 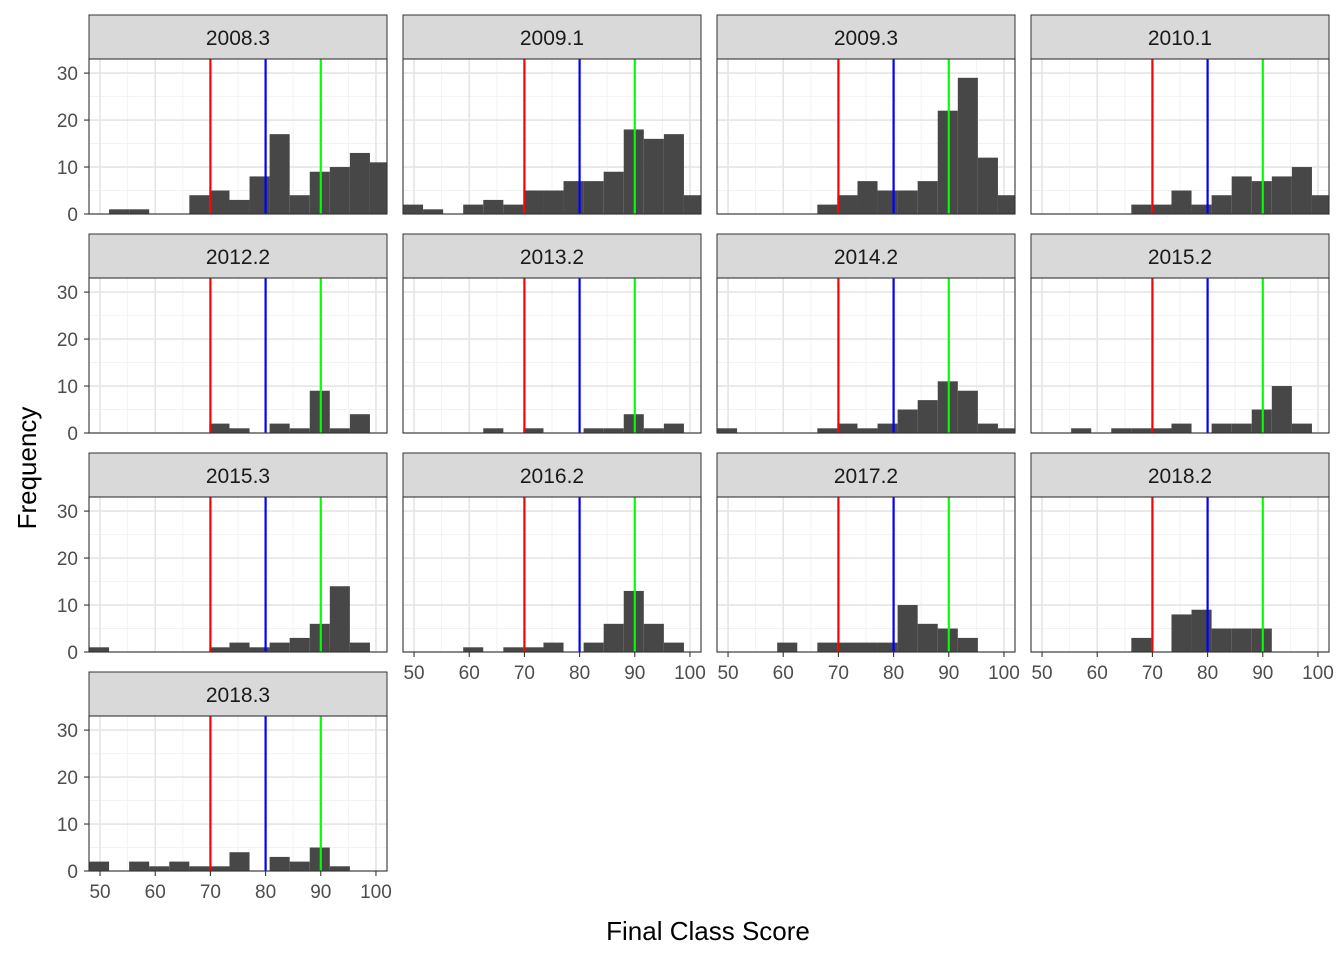 I want to click on facet-panel-2015-3: 2015.3 0 10 20 30, so click(x=222, y=558).